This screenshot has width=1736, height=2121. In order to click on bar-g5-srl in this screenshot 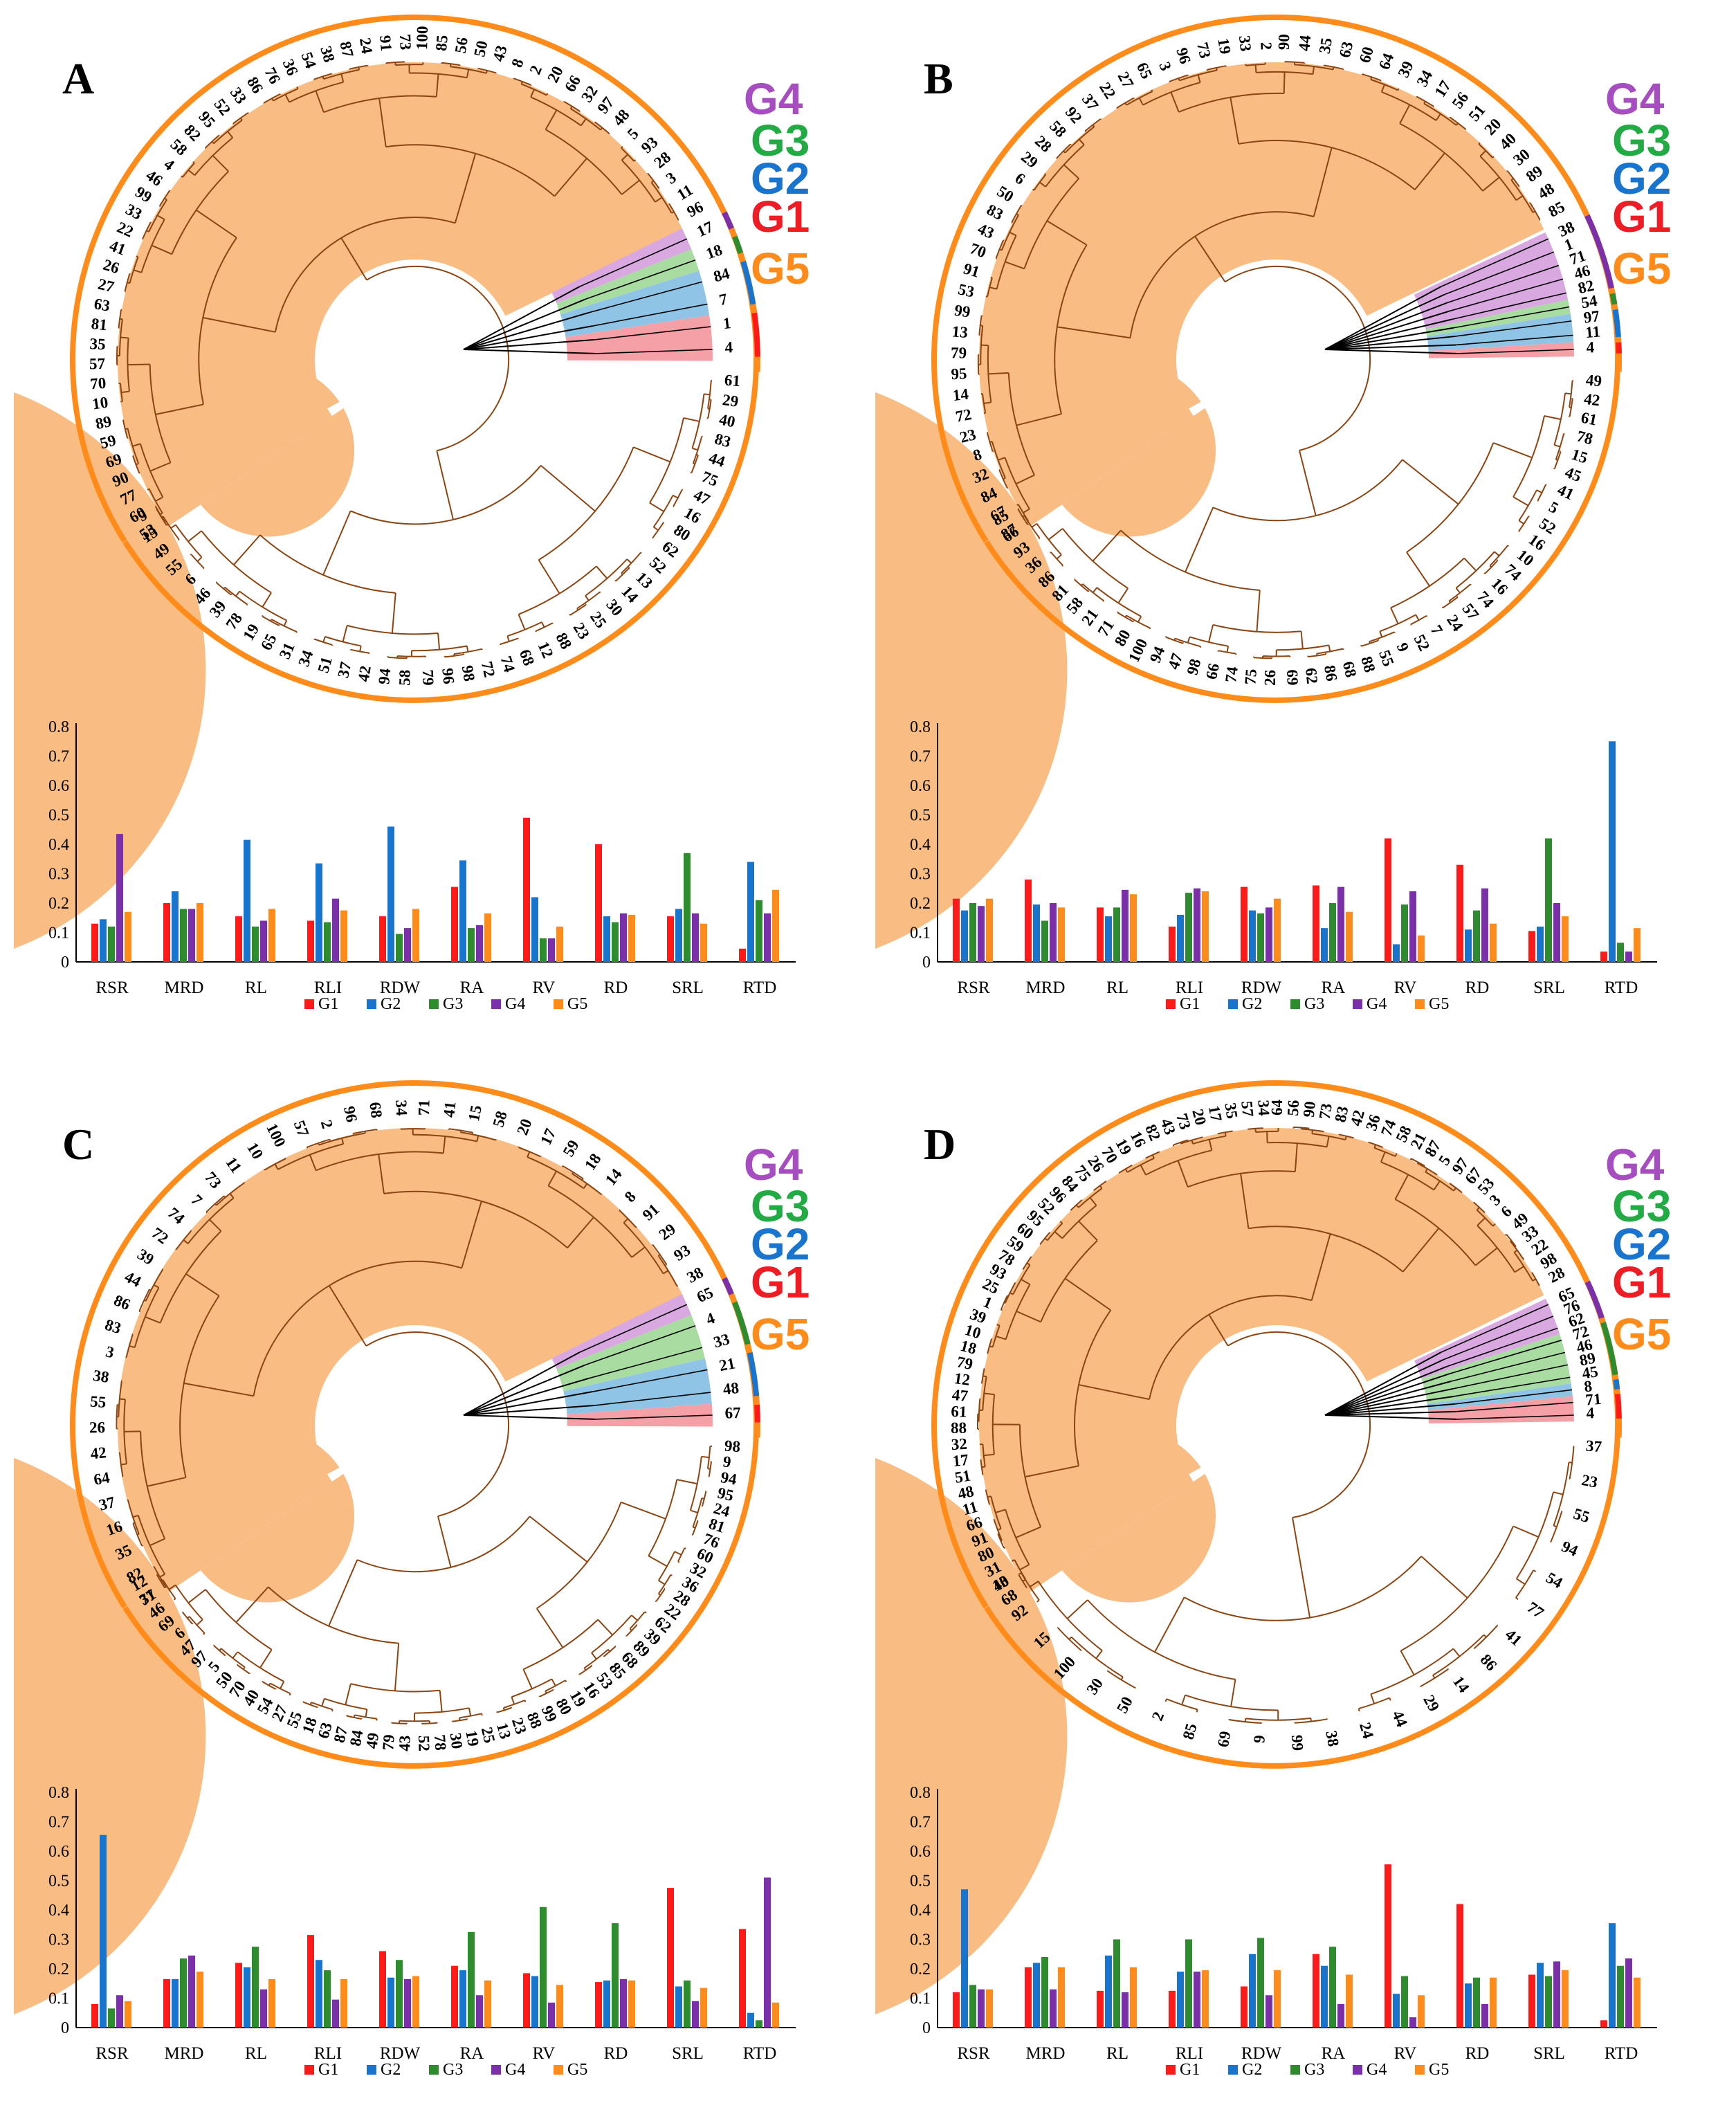, I will do `click(1566, 1999)`.